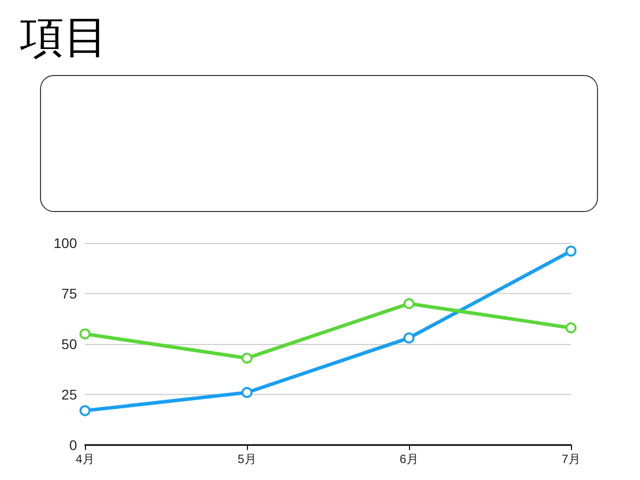 The height and width of the screenshot is (480, 640). Describe the element at coordinates (66, 243) in the screenshot. I see `y-tick-label: 100` at that location.